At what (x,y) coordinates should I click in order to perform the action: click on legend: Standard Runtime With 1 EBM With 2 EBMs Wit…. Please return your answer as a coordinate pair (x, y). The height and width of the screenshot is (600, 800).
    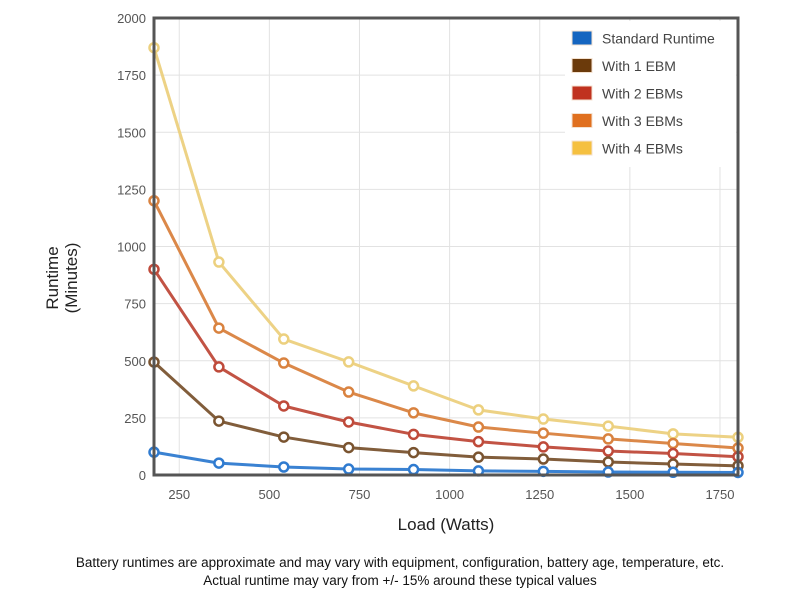
    Looking at the image, I should click on (650, 94).